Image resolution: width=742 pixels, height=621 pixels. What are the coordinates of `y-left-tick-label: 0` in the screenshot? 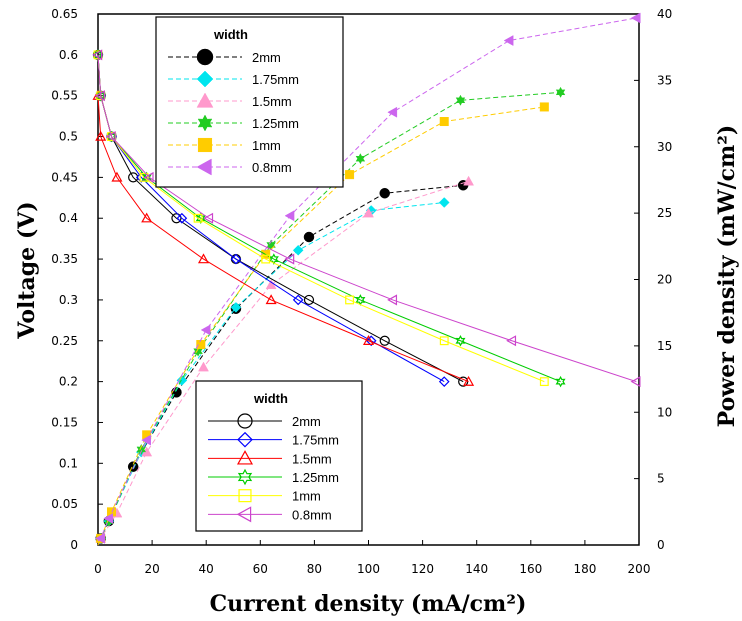 It's located at (74, 545).